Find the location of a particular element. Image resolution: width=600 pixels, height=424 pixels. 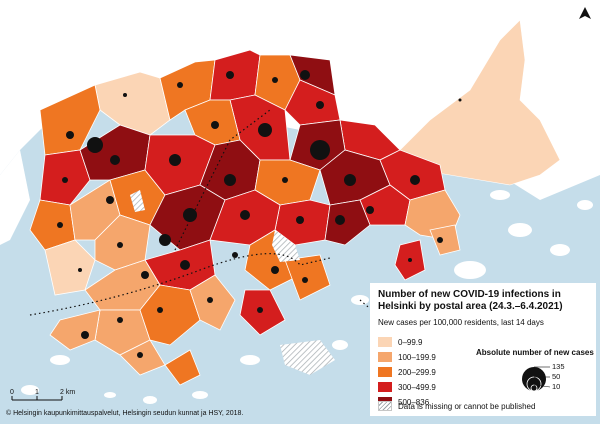

legend-class-label: 0–99.9 is located at coordinates (410, 342).